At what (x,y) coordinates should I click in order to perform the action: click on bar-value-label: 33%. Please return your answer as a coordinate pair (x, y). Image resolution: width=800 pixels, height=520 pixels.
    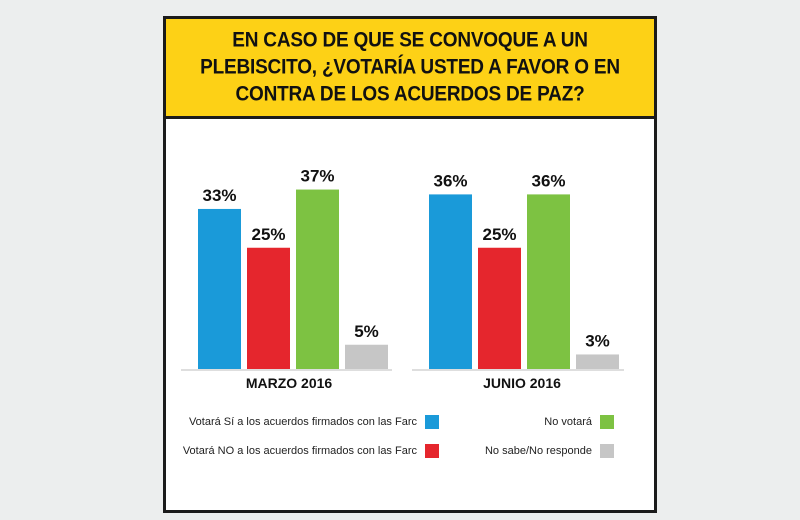
    Looking at the image, I should click on (219, 195).